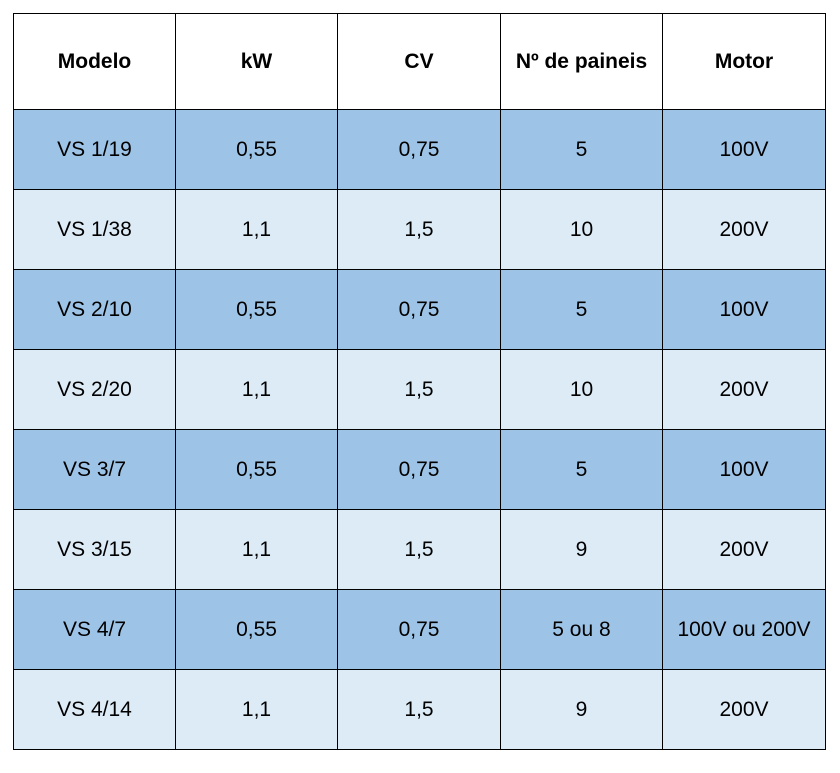  What do you see at coordinates (94, 309) in the screenshot?
I see `cell-modelo: VS 2/10` at bounding box center [94, 309].